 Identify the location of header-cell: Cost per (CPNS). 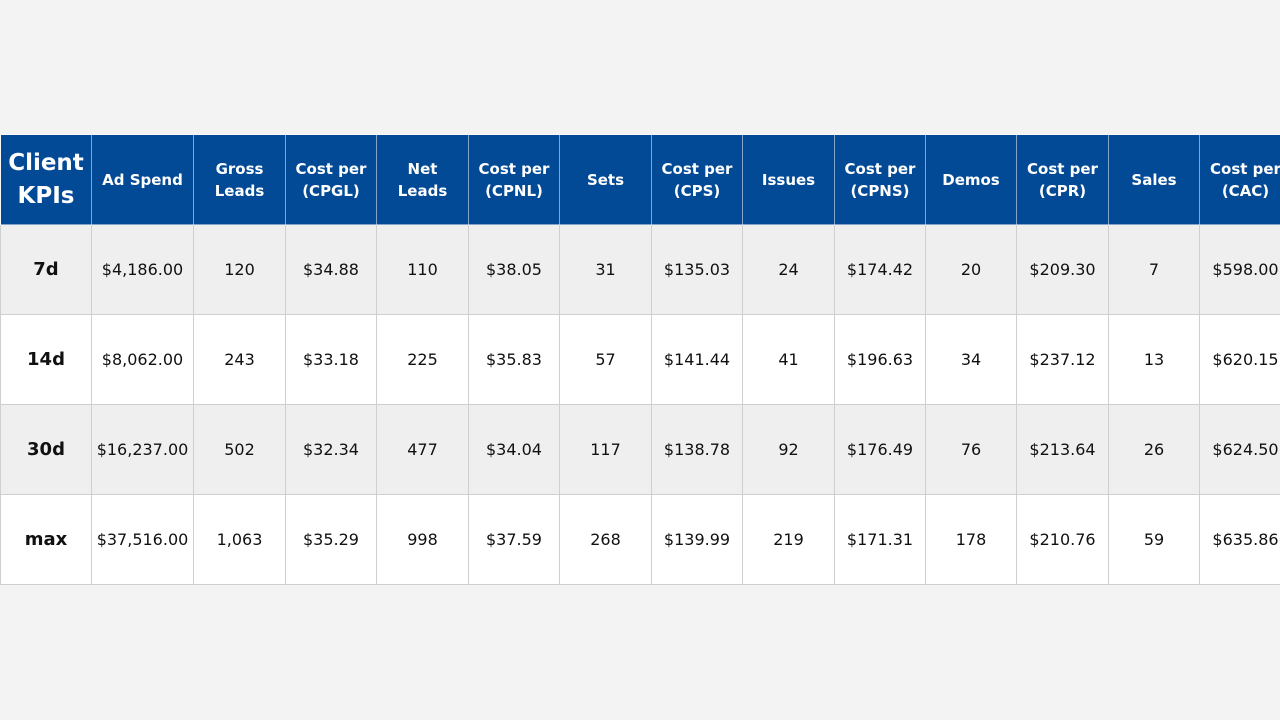
(880, 179).